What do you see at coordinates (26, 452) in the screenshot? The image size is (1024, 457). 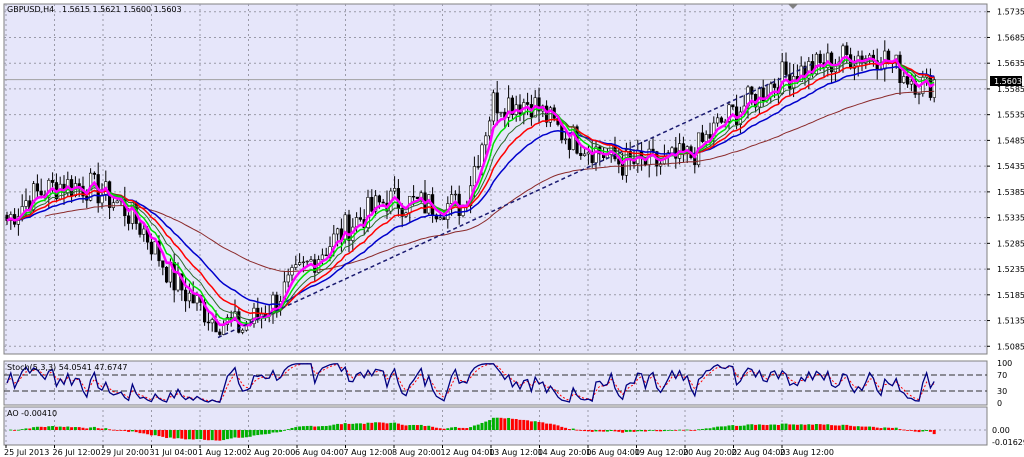 I see `time-tick-label: 25 Jul 2013` at bounding box center [26, 452].